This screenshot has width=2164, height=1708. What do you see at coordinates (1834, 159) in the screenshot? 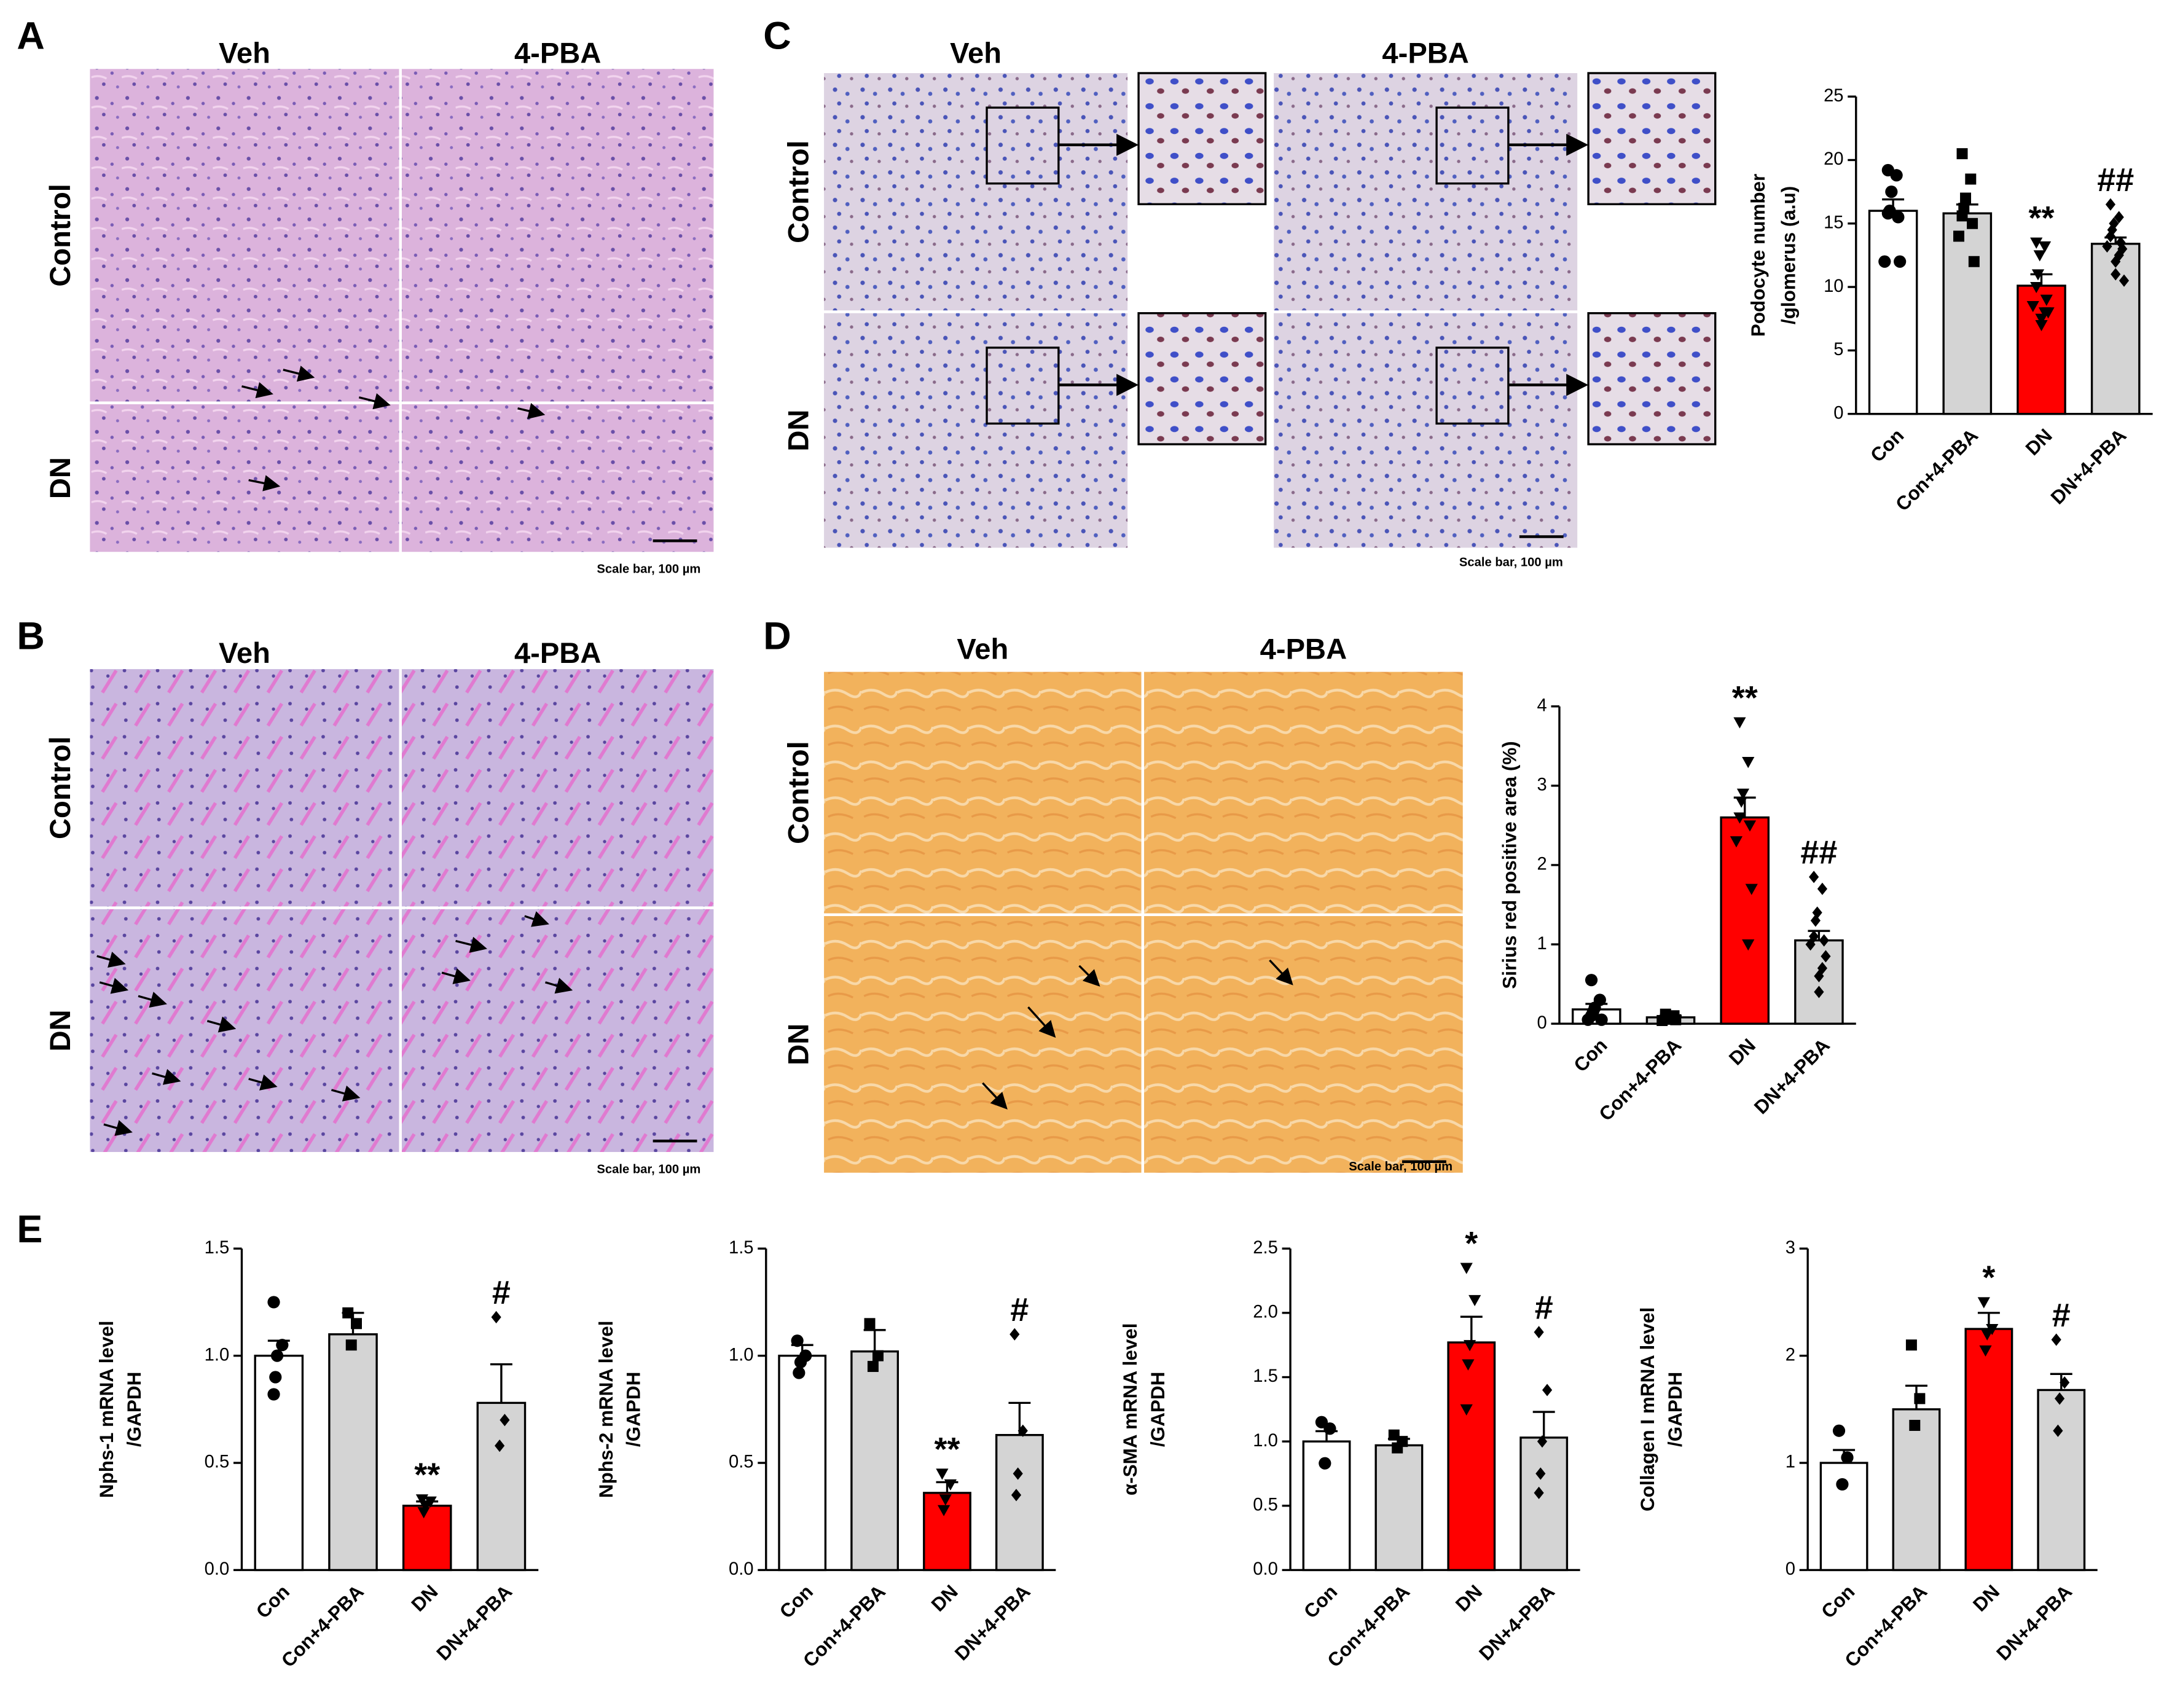
I see `y-tick-label: 20` at bounding box center [1834, 159].